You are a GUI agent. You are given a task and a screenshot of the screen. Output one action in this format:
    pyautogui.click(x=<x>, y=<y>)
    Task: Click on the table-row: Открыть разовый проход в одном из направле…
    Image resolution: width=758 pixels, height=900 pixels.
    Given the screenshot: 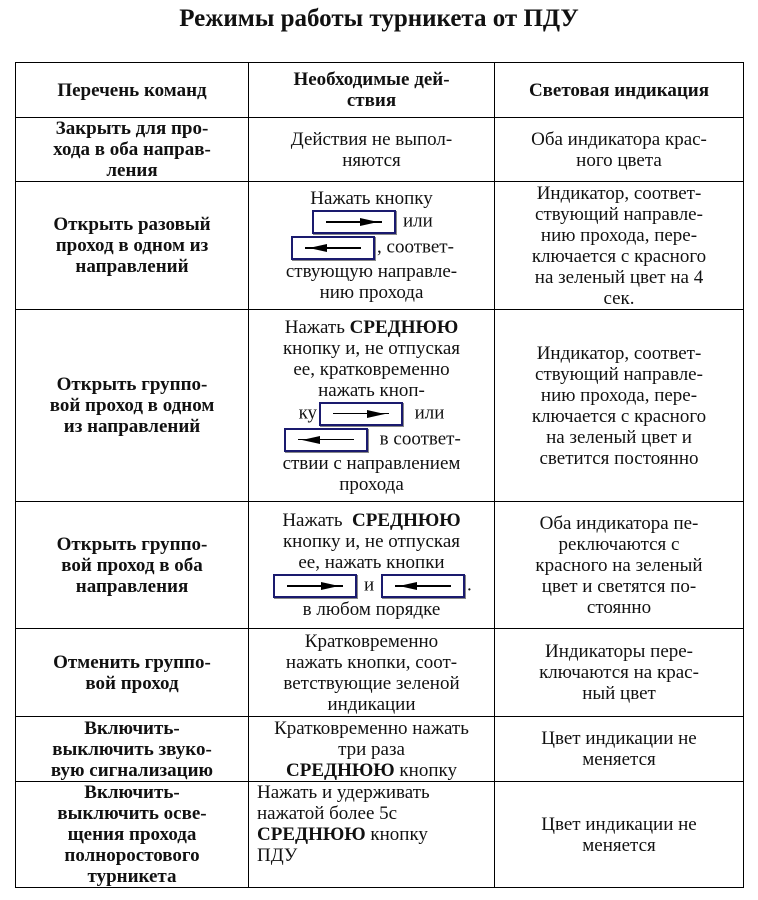 What is the action you would take?
    pyautogui.click(x=379, y=245)
    